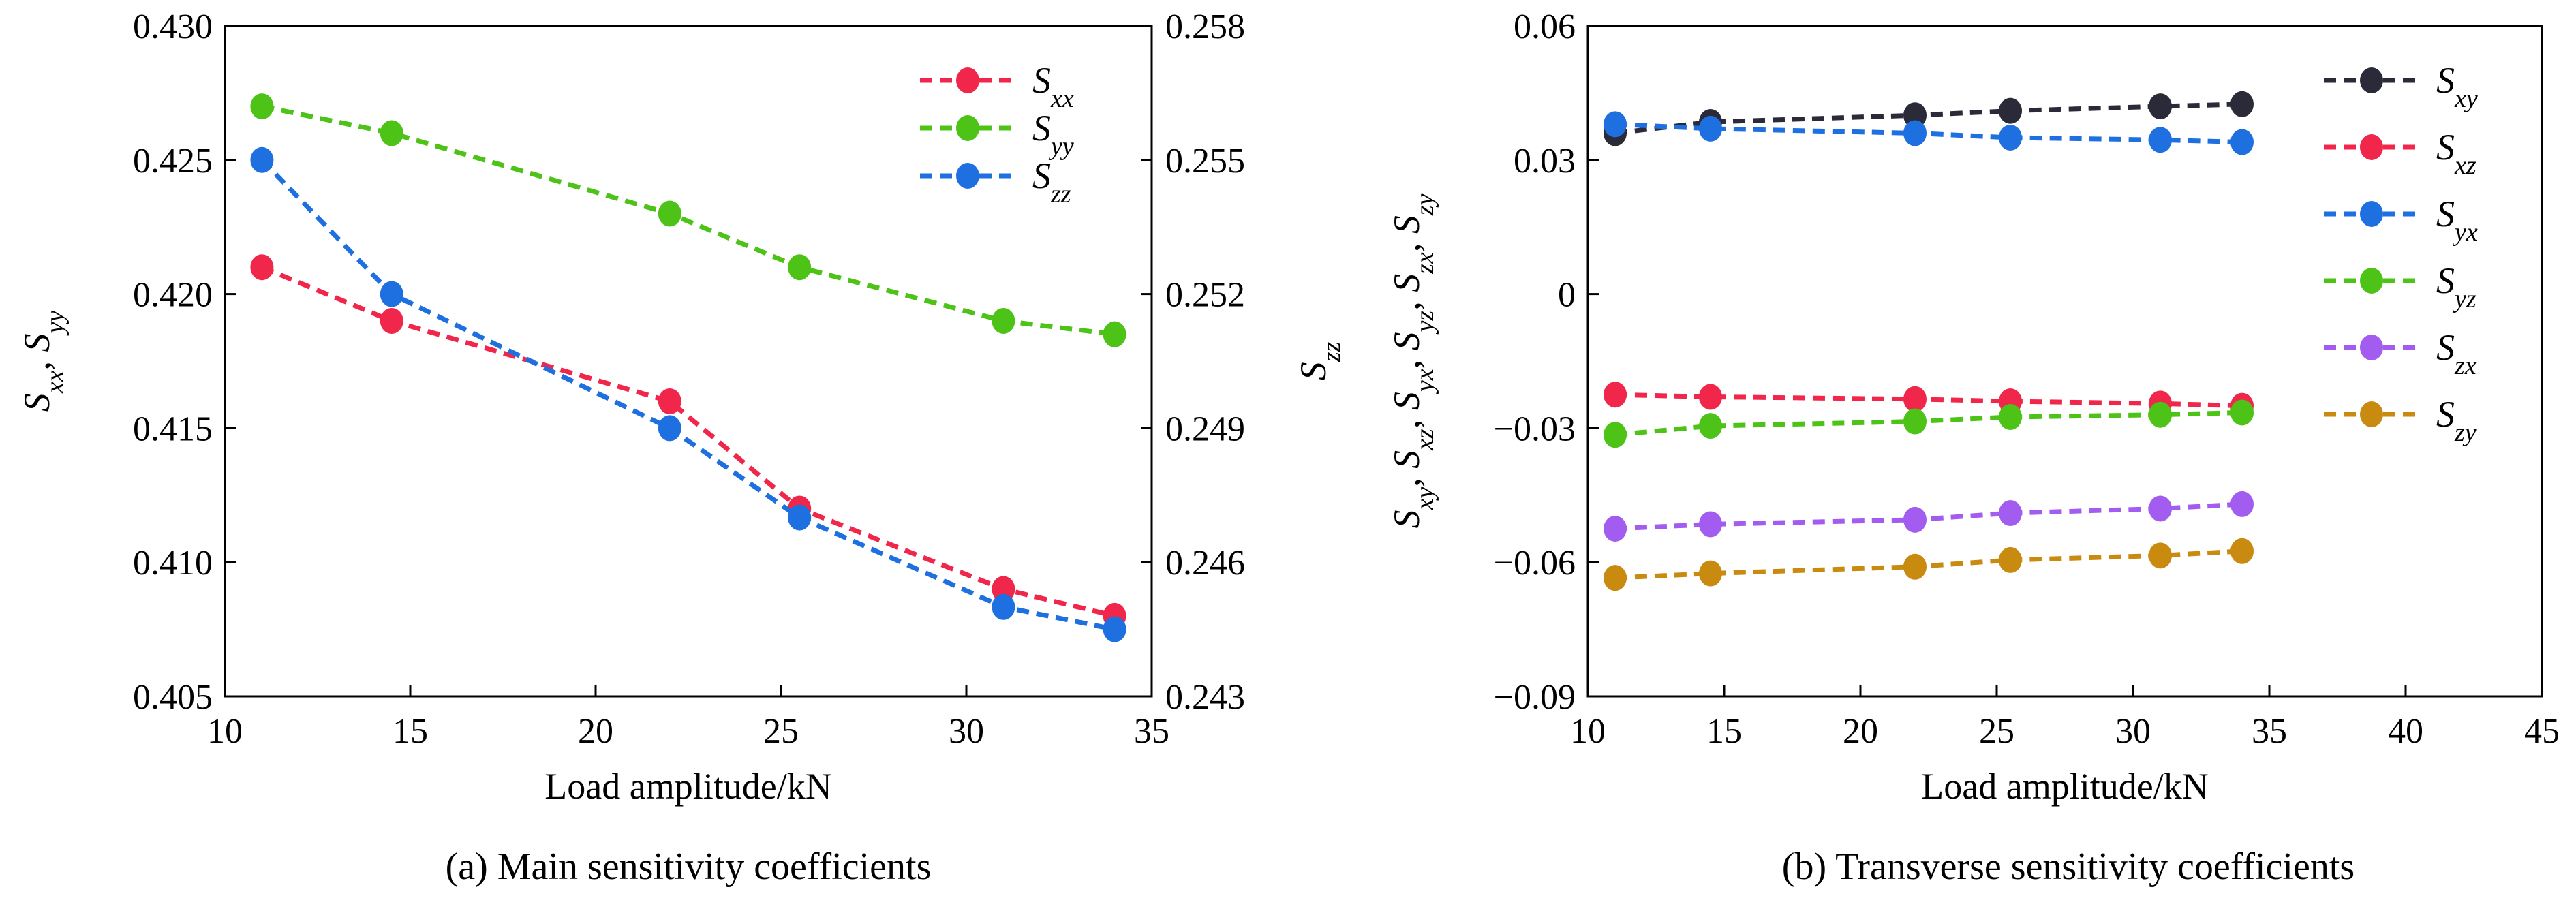  What do you see at coordinates (173, 563) in the screenshot?
I see `y-tick-label: 0.410` at bounding box center [173, 563].